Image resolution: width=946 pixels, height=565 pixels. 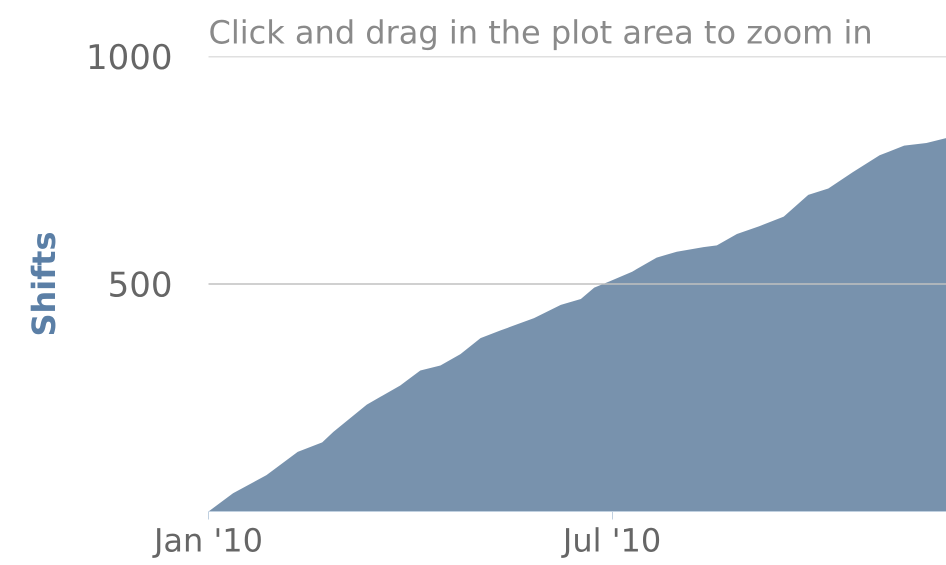 I want to click on y-tick-label: 500, so click(x=140, y=286).